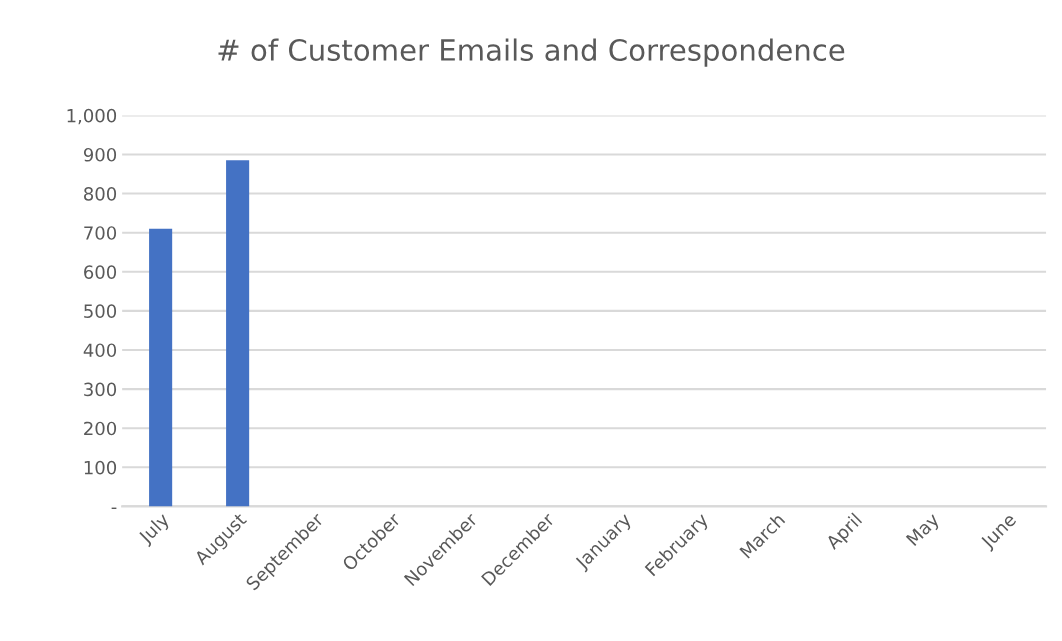  I want to click on y-tick-label: 600, so click(100, 272).